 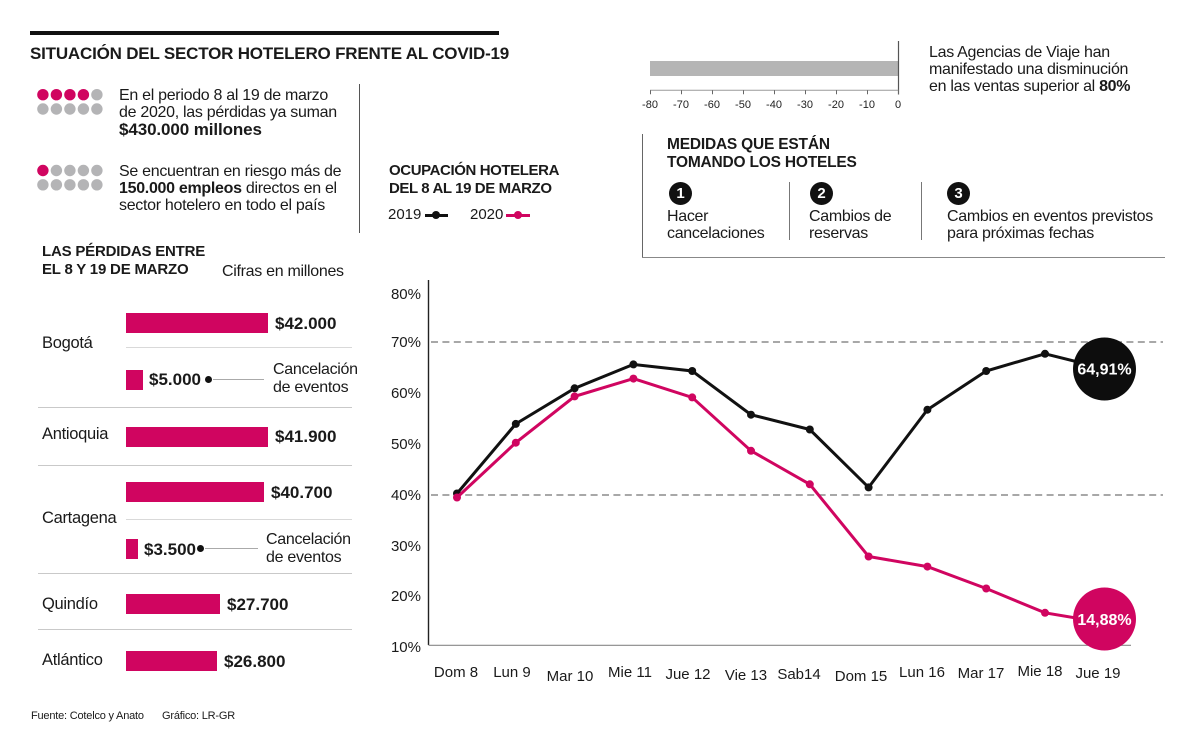 I want to click on svg-text: 20%, so click(x=406, y=596).